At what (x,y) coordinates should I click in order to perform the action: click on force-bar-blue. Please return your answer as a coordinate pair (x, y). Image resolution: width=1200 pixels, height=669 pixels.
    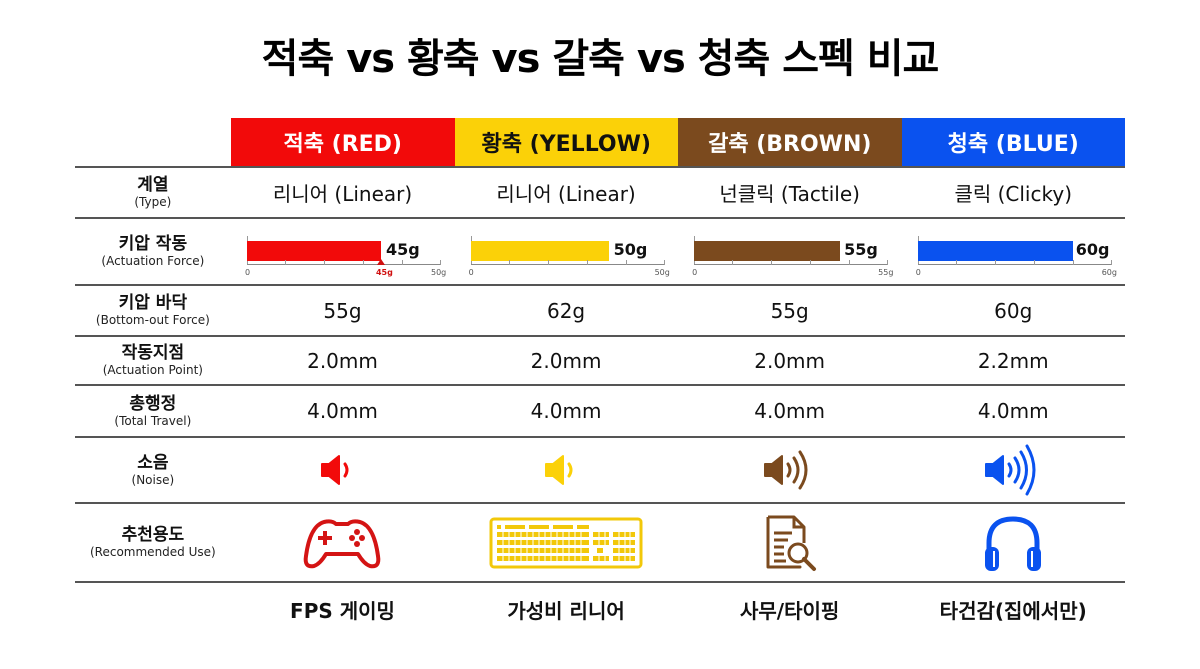
    Looking at the image, I should click on (995, 250).